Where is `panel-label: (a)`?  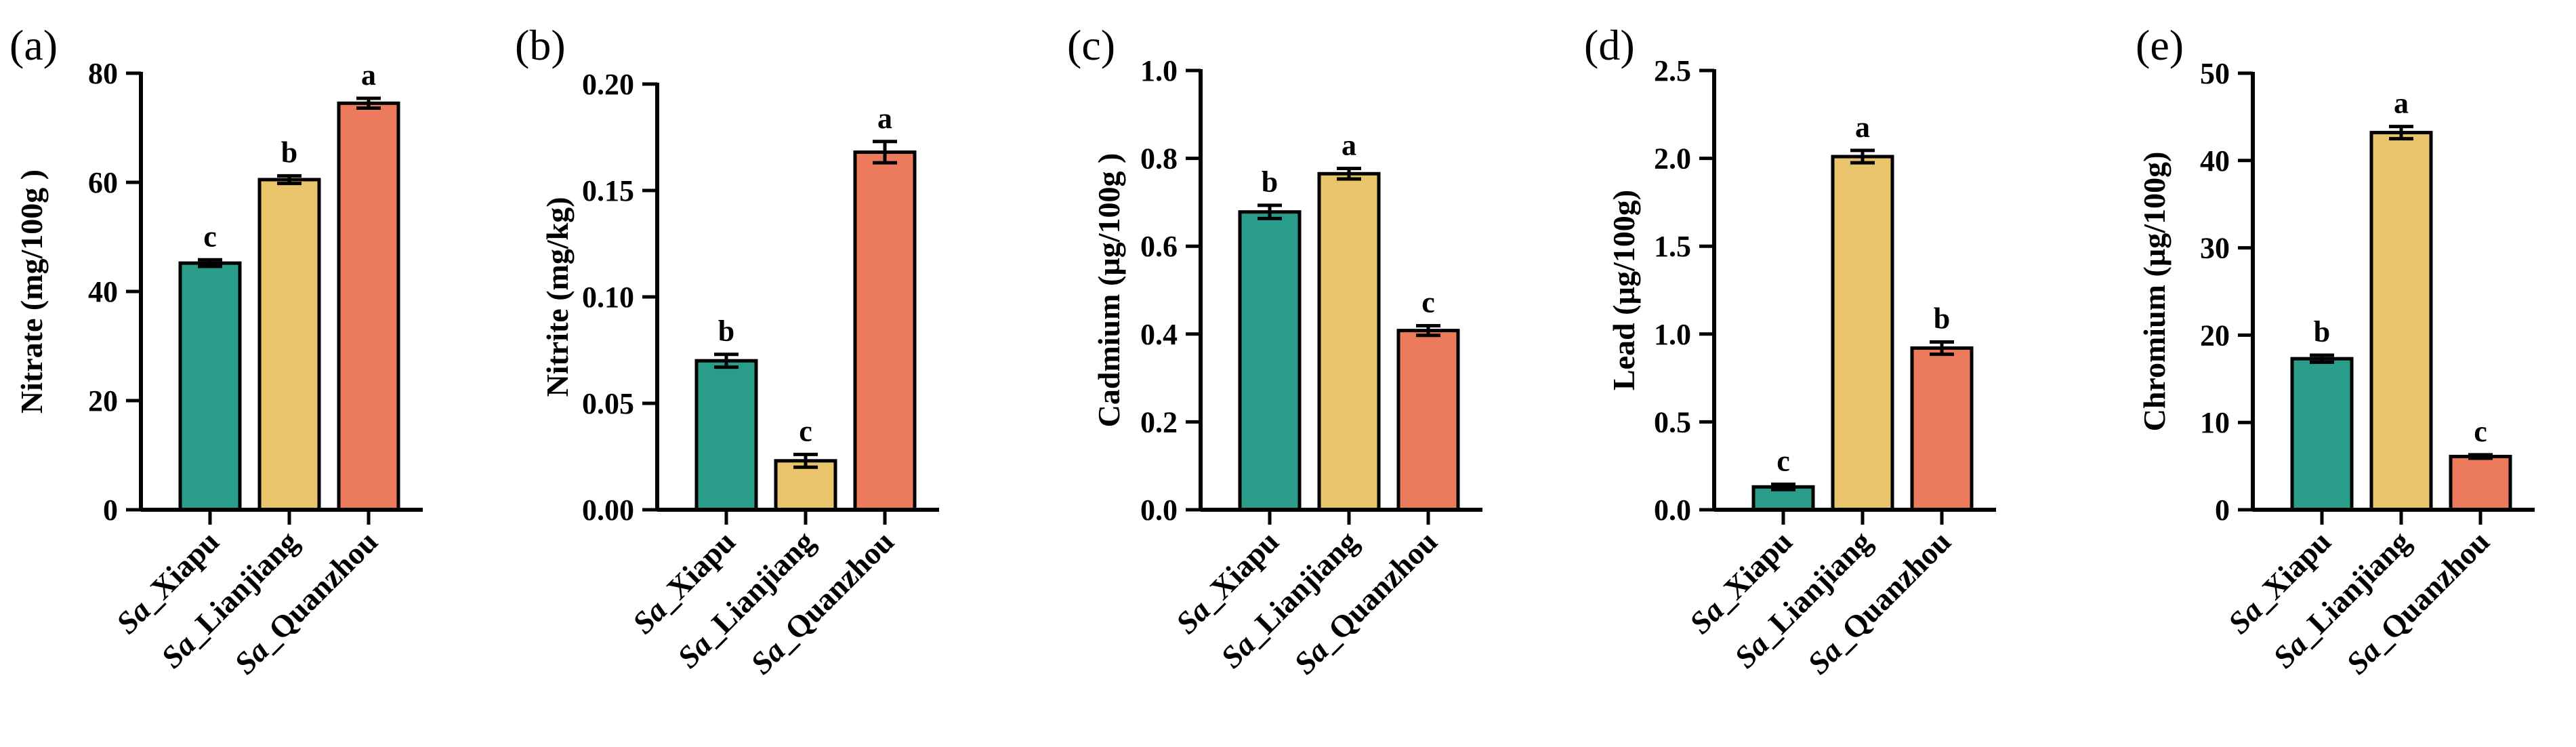 panel-label: (a) is located at coordinates (33, 45).